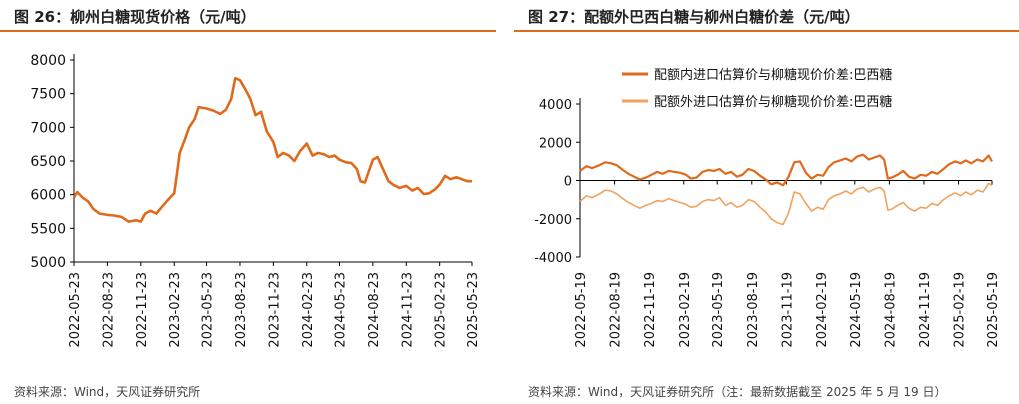 This screenshot has height=404, width=1019. I want to click on x-tick-label: 2024-05-23, so click(340, 310).